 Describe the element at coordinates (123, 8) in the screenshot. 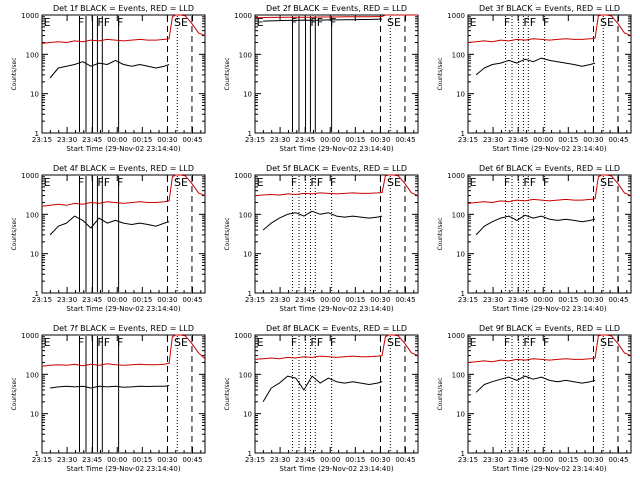

I see `panel-title: Det 1f BLACK = Events, RED = LLD` at that location.